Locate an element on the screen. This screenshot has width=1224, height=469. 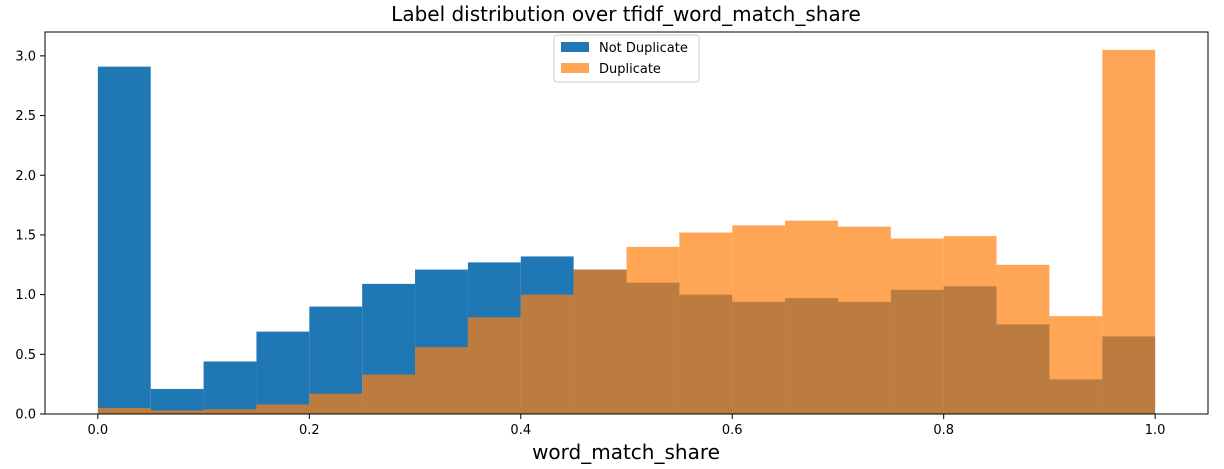
x-tick-label: 0.2 is located at coordinates (309, 430).